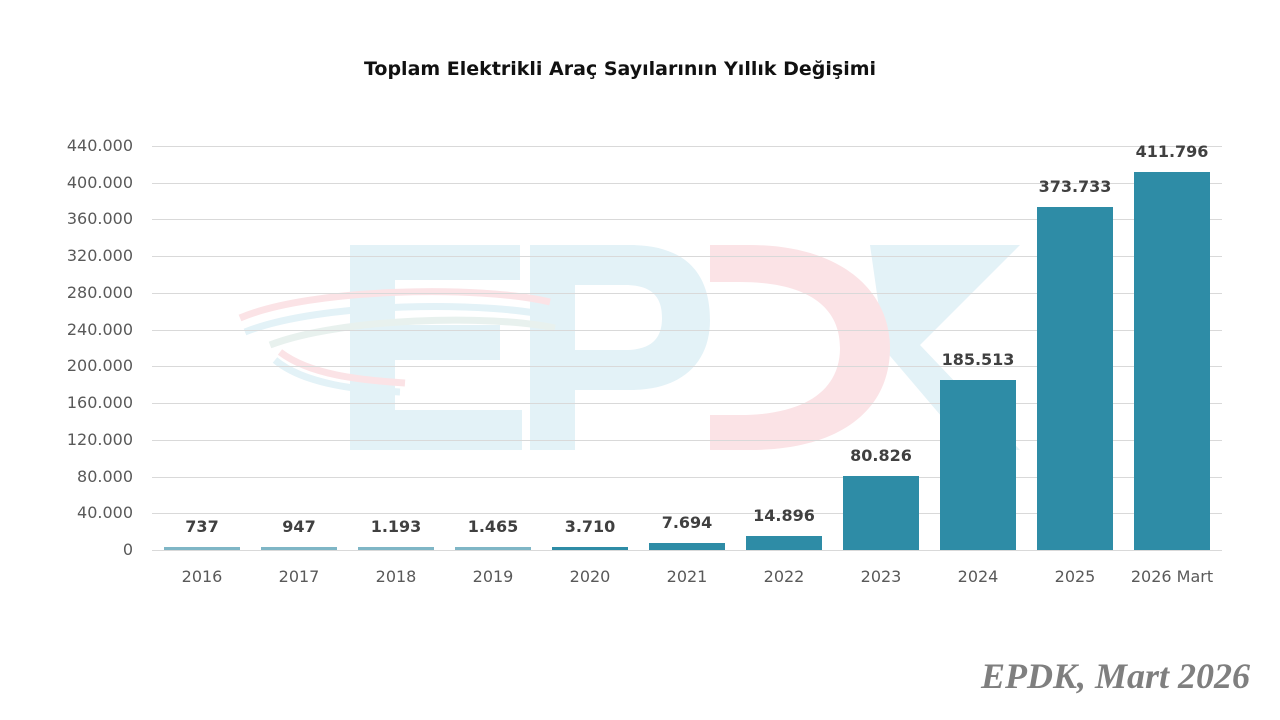 The height and width of the screenshot is (720, 1280). What do you see at coordinates (784, 543) in the screenshot?
I see `bar-2022` at bounding box center [784, 543].